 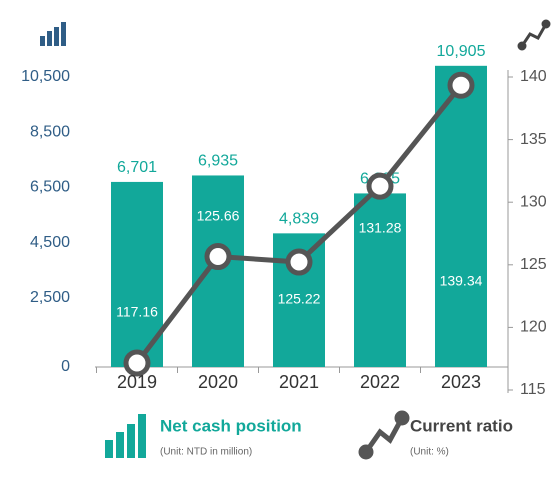 I want to click on line-value-label: 117.16, so click(x=137, y=312).